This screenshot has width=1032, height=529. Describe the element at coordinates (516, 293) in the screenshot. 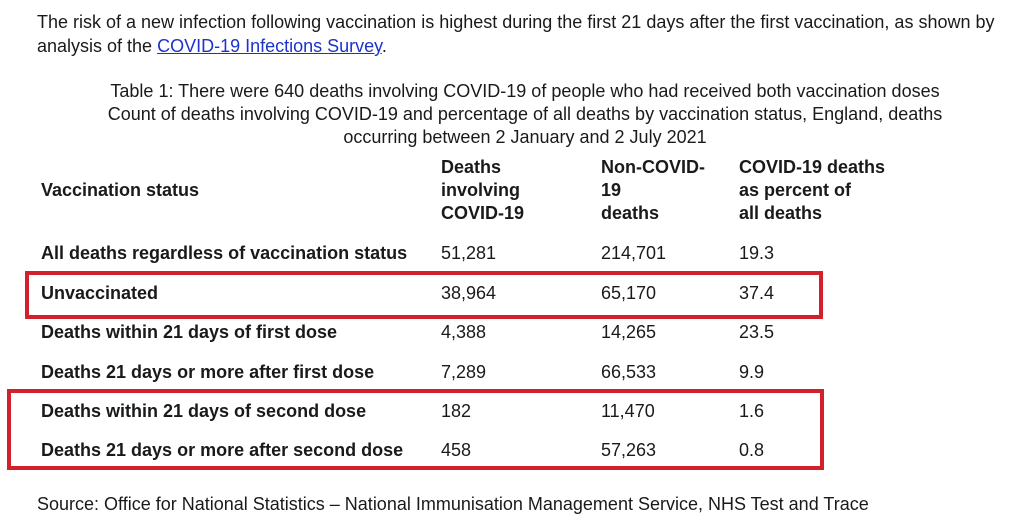

I see `table-row: Unvaccinated 38,964 65,170 37.4` at that location.